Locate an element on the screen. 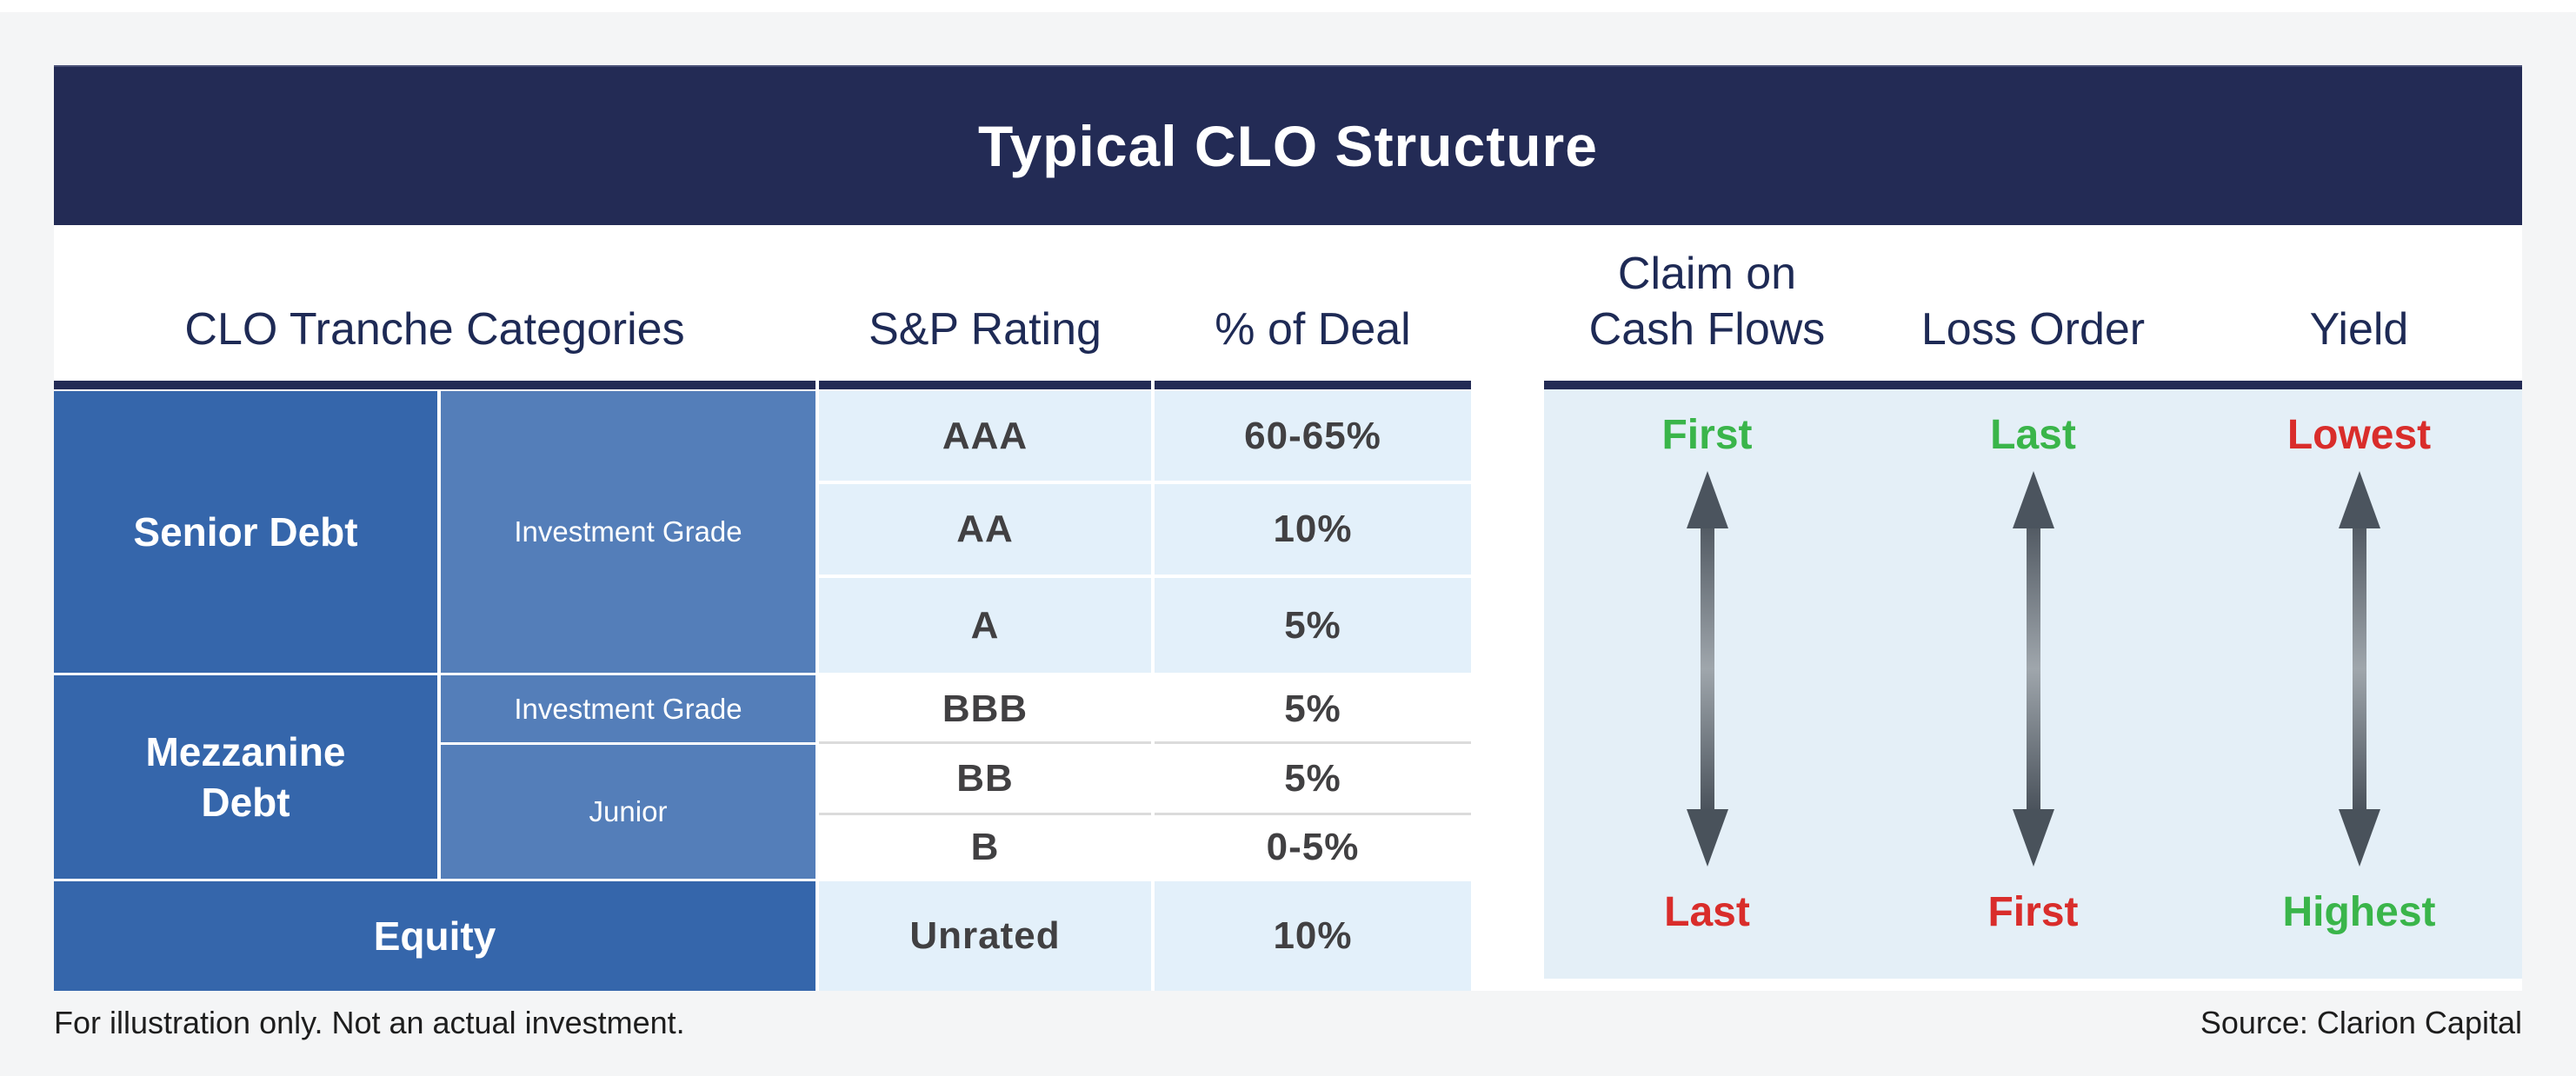 This screenshot has height=1076, width=2576. rating-cell-b: B is located at coordinates (985, 846).